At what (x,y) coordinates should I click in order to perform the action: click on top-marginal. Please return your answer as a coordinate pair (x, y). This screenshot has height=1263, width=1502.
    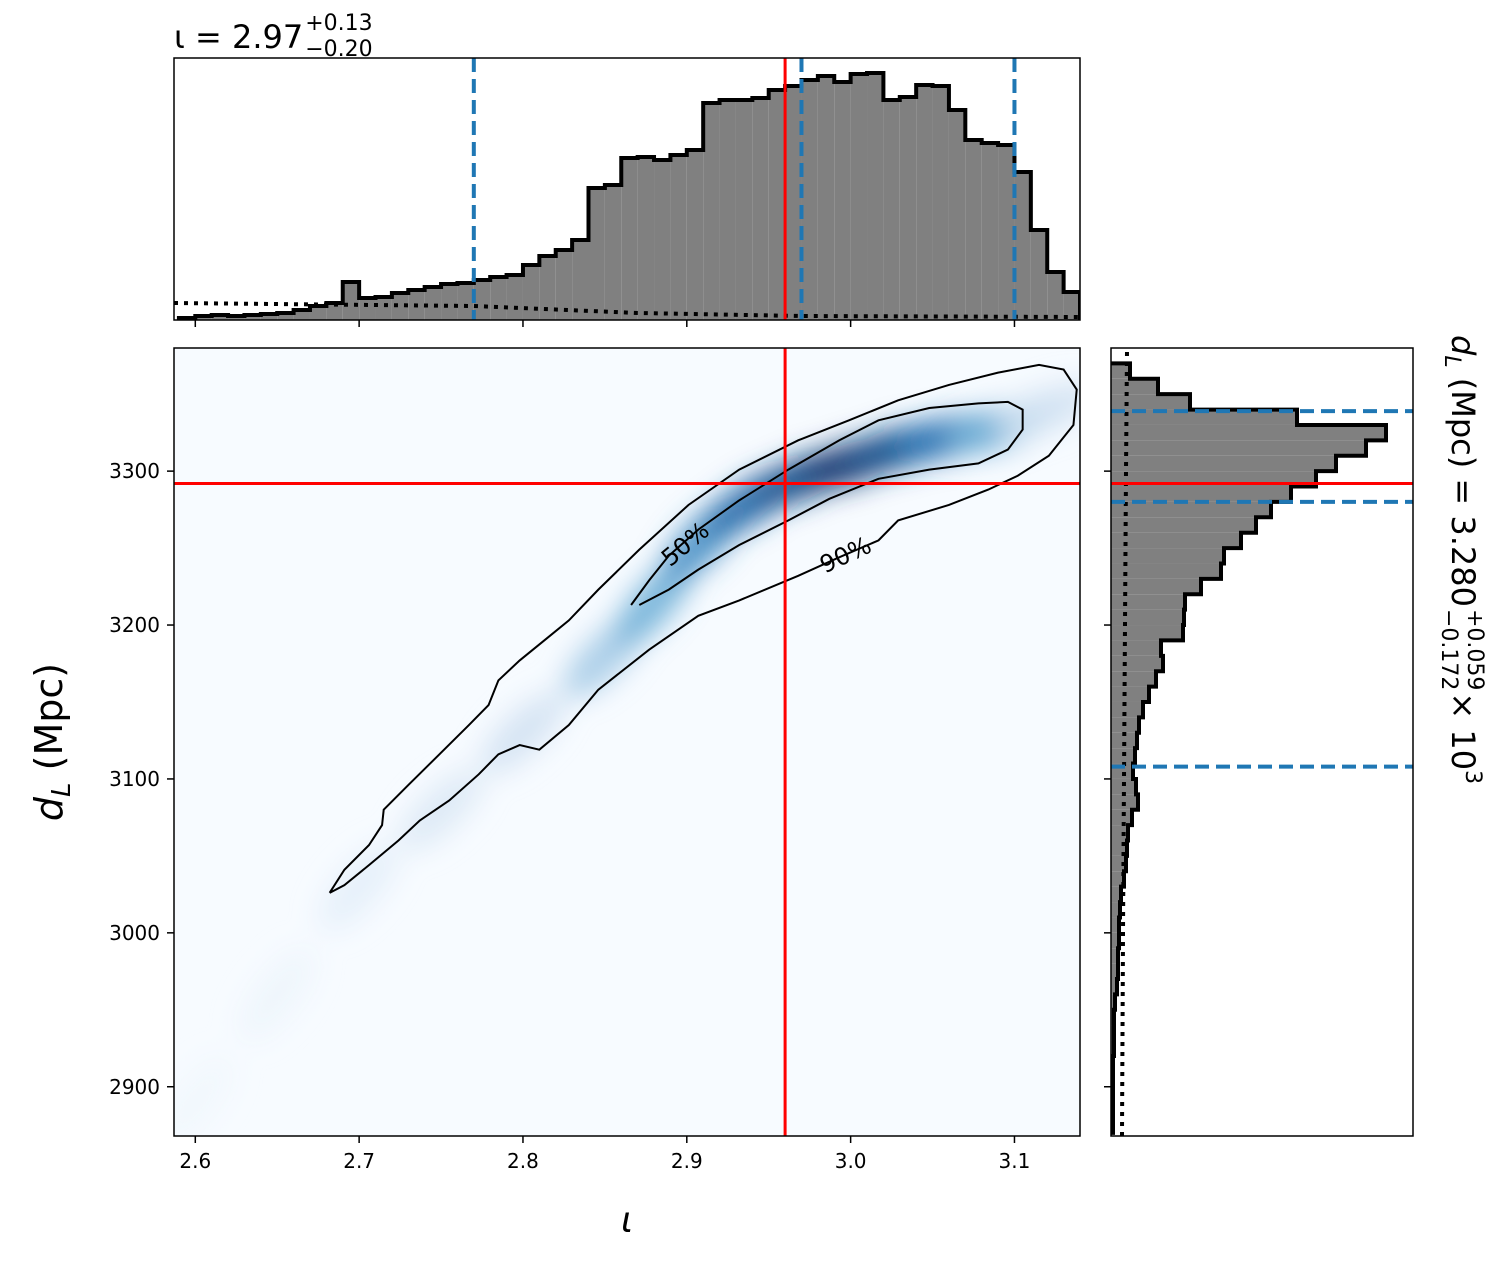
    Looking at the image, I should click on (627, 189).